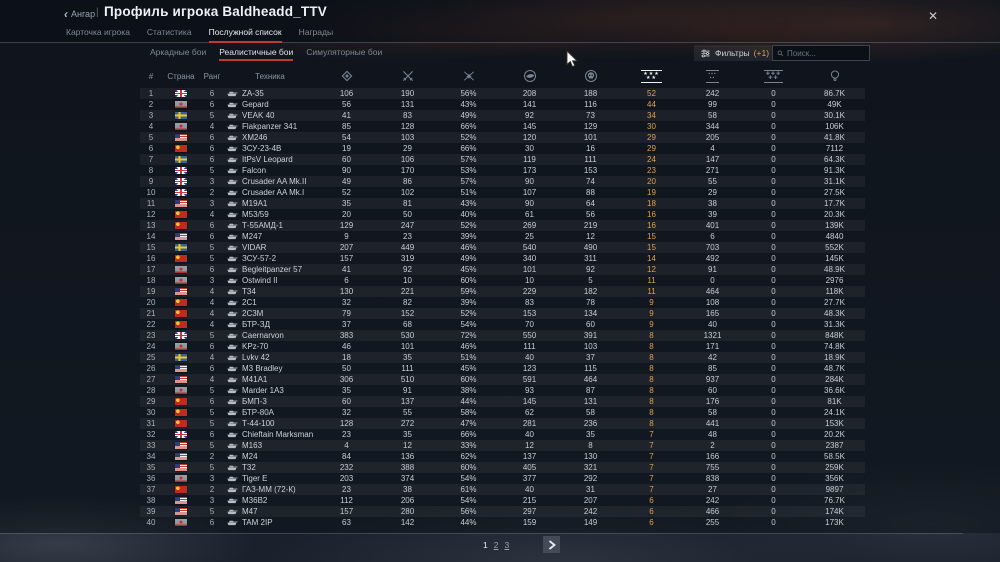  I want to click on battles-icon, so click(346, 76).